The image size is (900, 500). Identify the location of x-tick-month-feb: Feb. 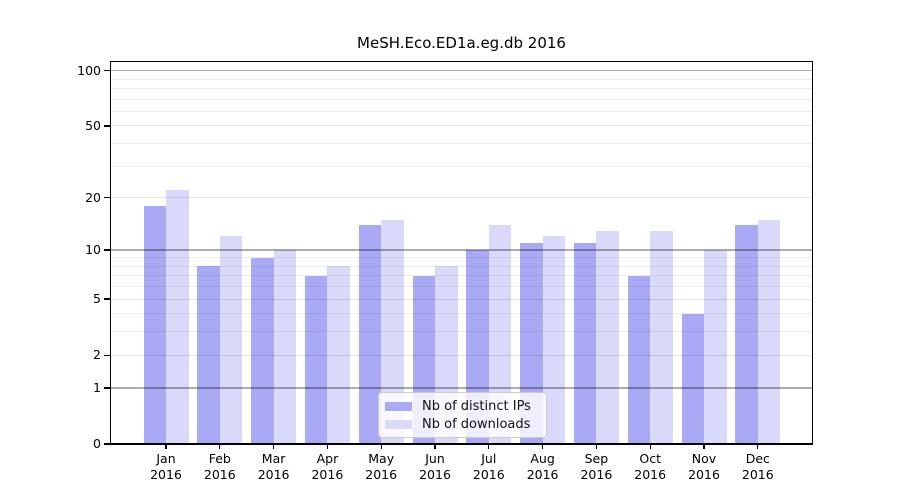
(219, 458).